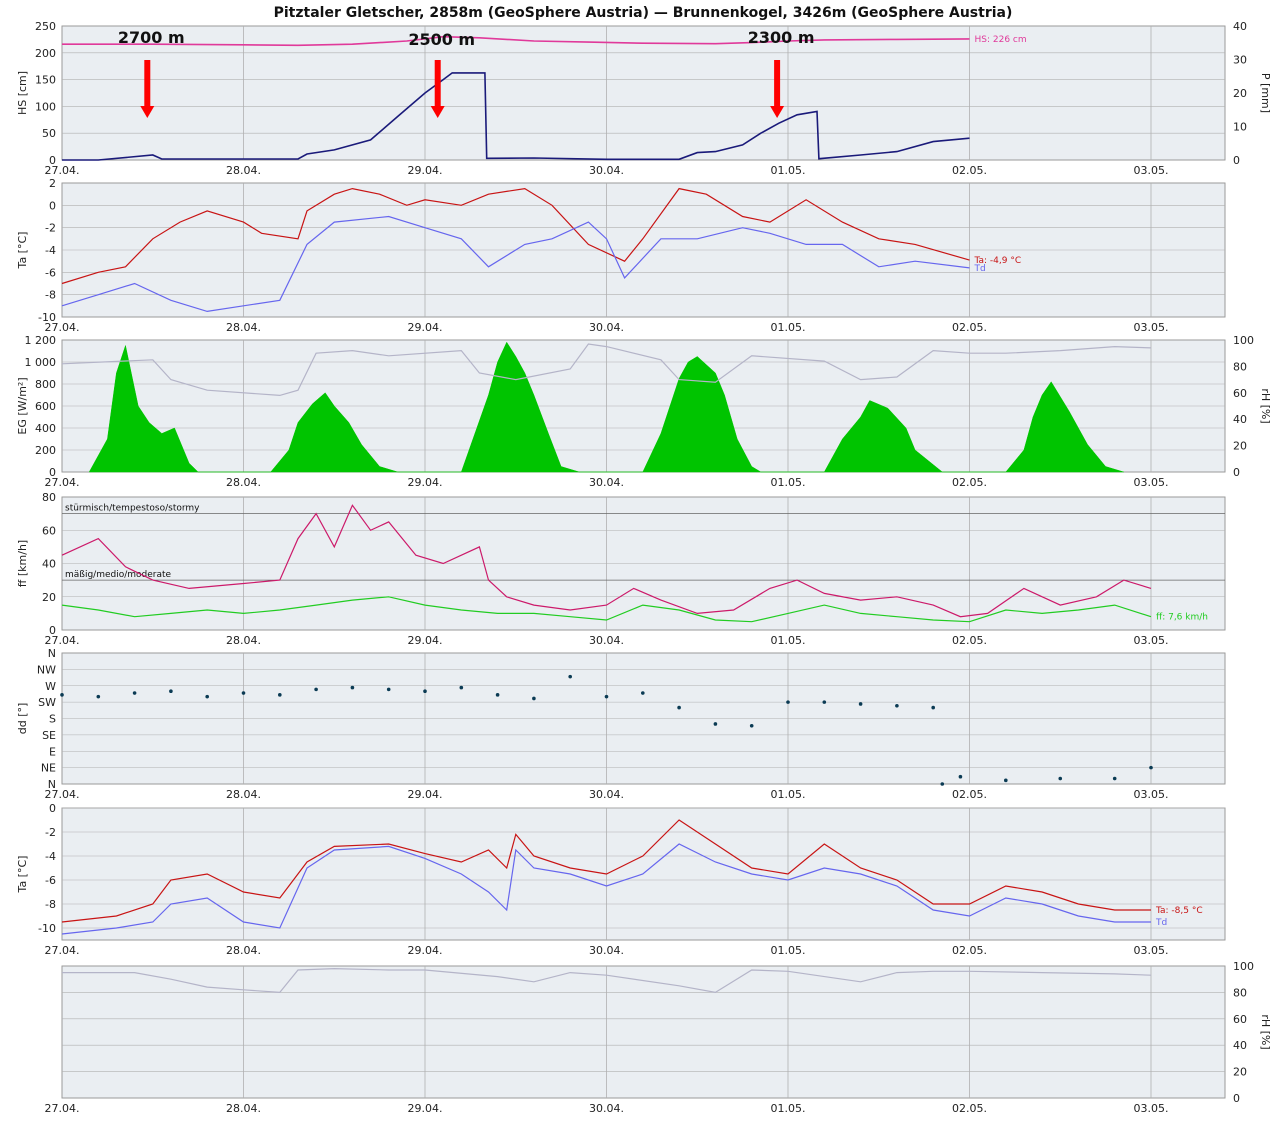  Describe the element at coordinates (49, 564) in the screenshot. I see `y-tick-label: 40` at that location.